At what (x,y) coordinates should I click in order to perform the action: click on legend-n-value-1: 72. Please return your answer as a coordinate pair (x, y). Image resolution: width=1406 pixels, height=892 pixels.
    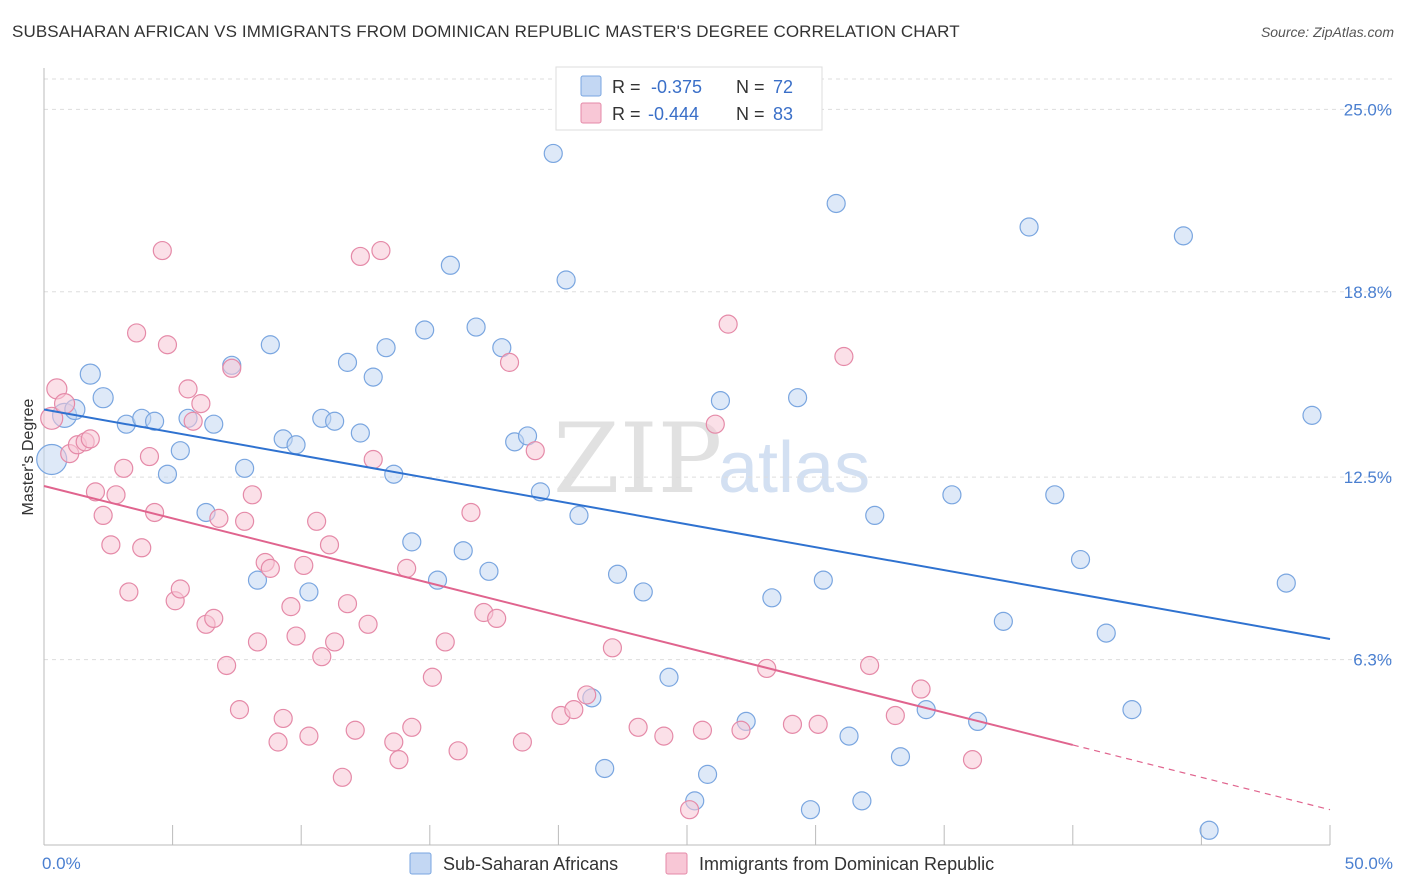
    Looking at the image, I should click on (783, 87).